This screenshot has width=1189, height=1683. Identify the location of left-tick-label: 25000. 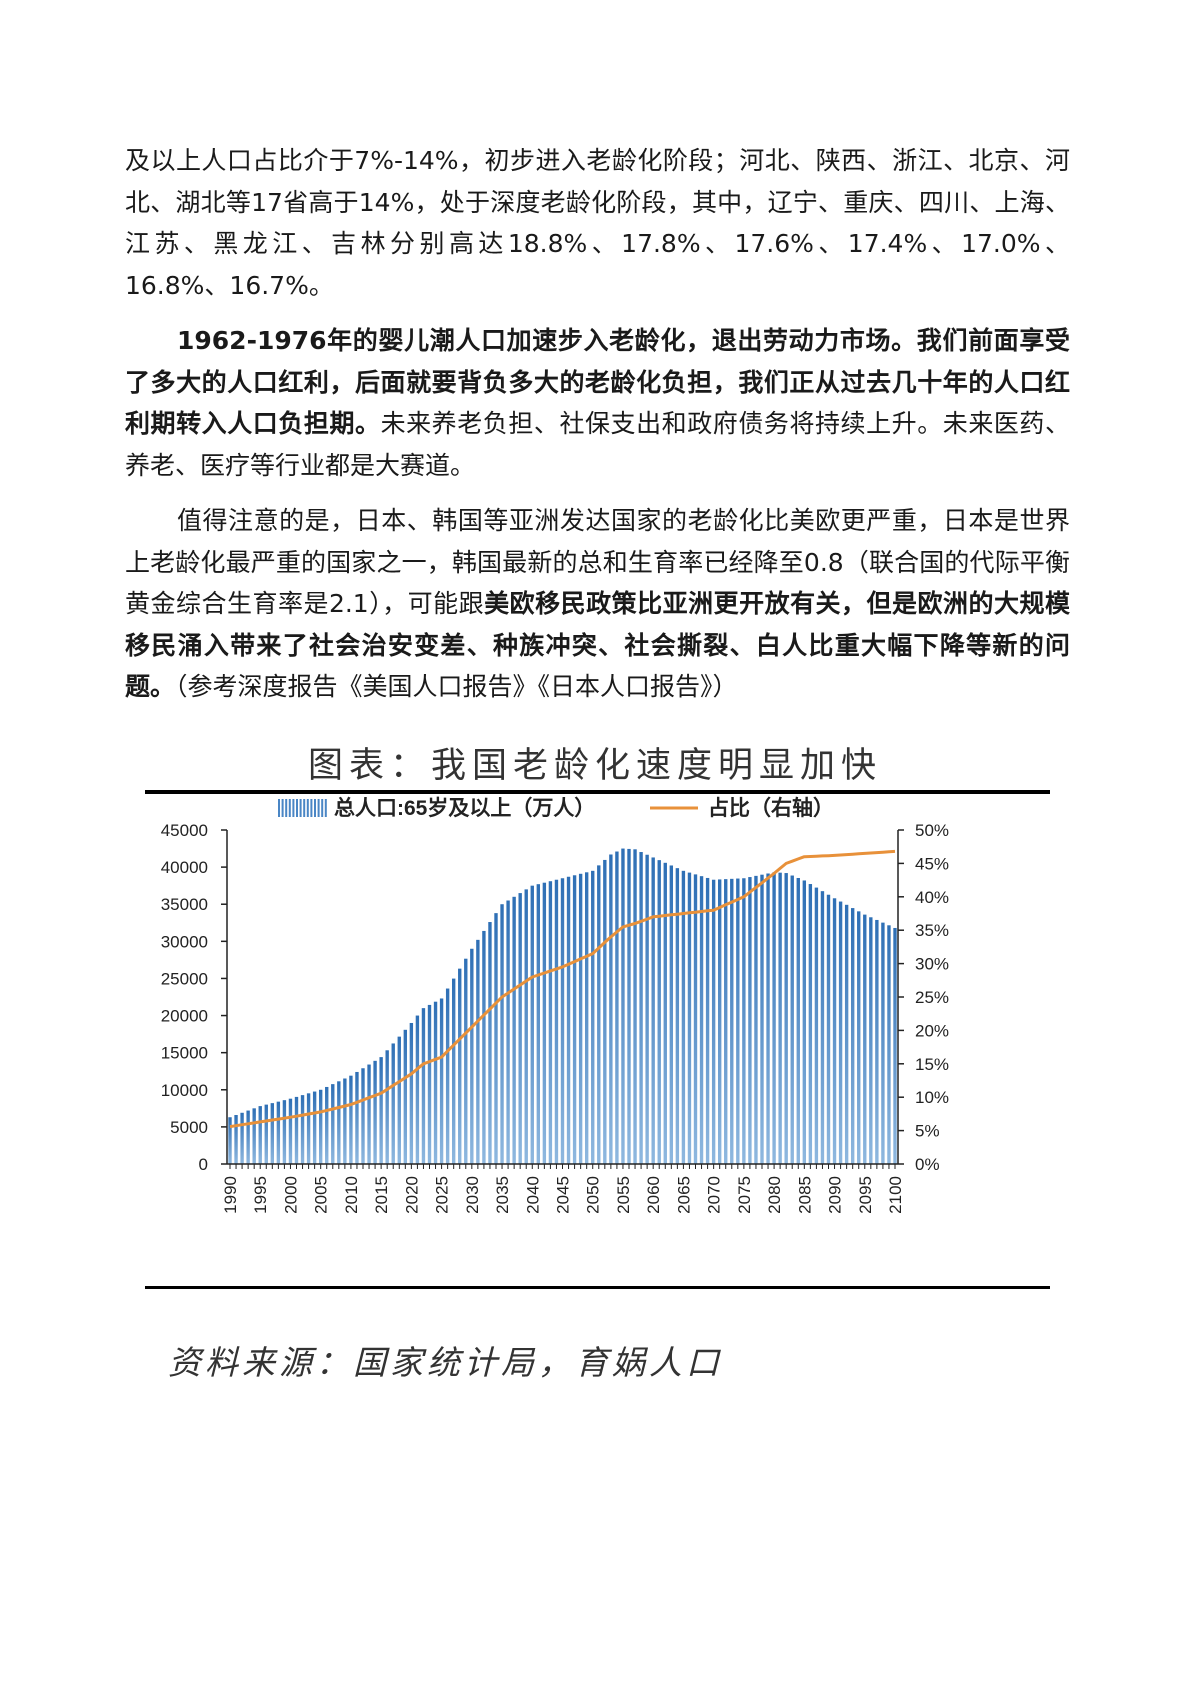
(184, 978).